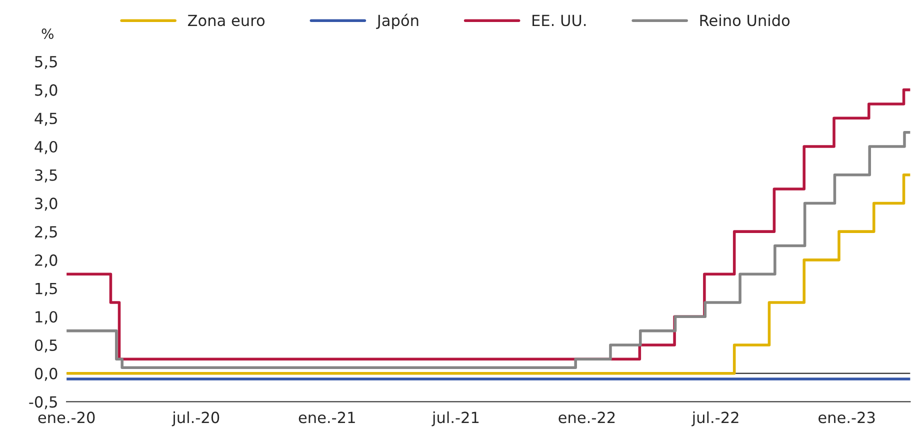 This screenshot has width=912, height=439. Describe the element at coordinates (46, 147) in the screenshot. I see `y-tick-label: 4,0` at that location.